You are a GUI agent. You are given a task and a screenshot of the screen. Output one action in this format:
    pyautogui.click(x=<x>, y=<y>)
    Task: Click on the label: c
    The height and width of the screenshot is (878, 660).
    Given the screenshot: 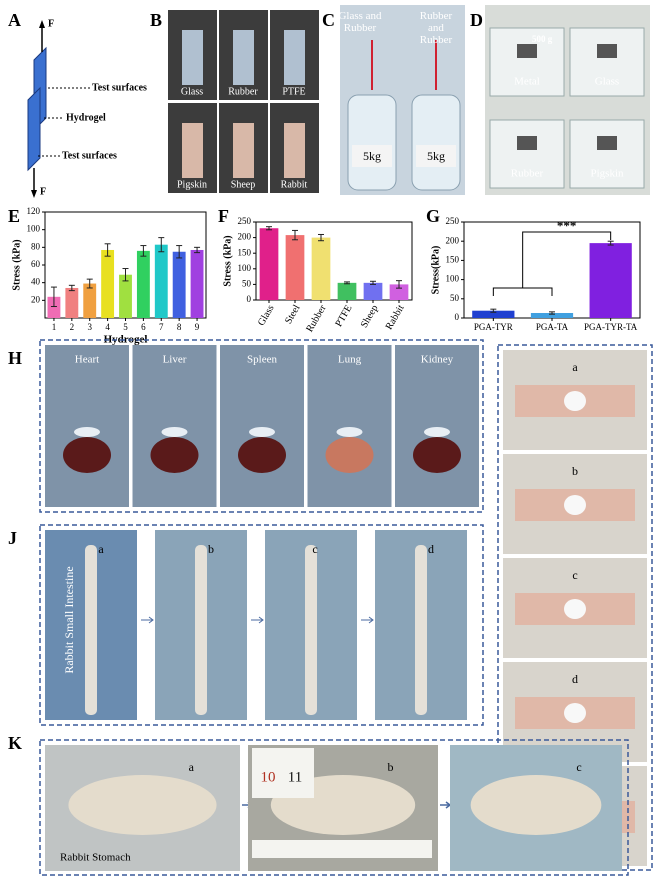 What is the action you would take?
    pyautogui.click(x=578, y=767)
    